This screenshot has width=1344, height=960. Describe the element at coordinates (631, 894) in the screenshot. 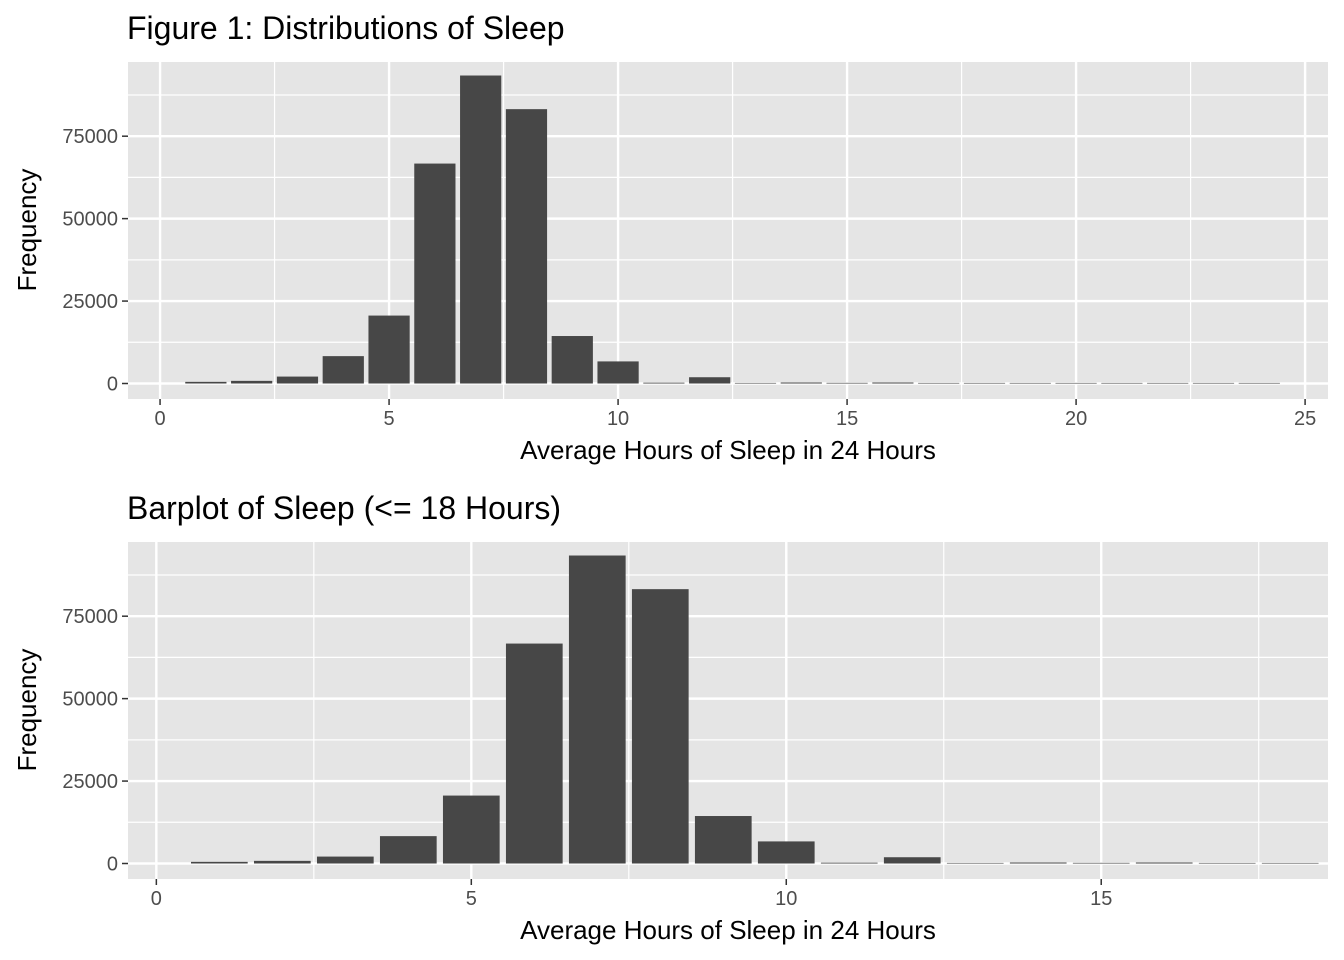

I see `x-axis-ticks: 0 5 10 15` at that location.